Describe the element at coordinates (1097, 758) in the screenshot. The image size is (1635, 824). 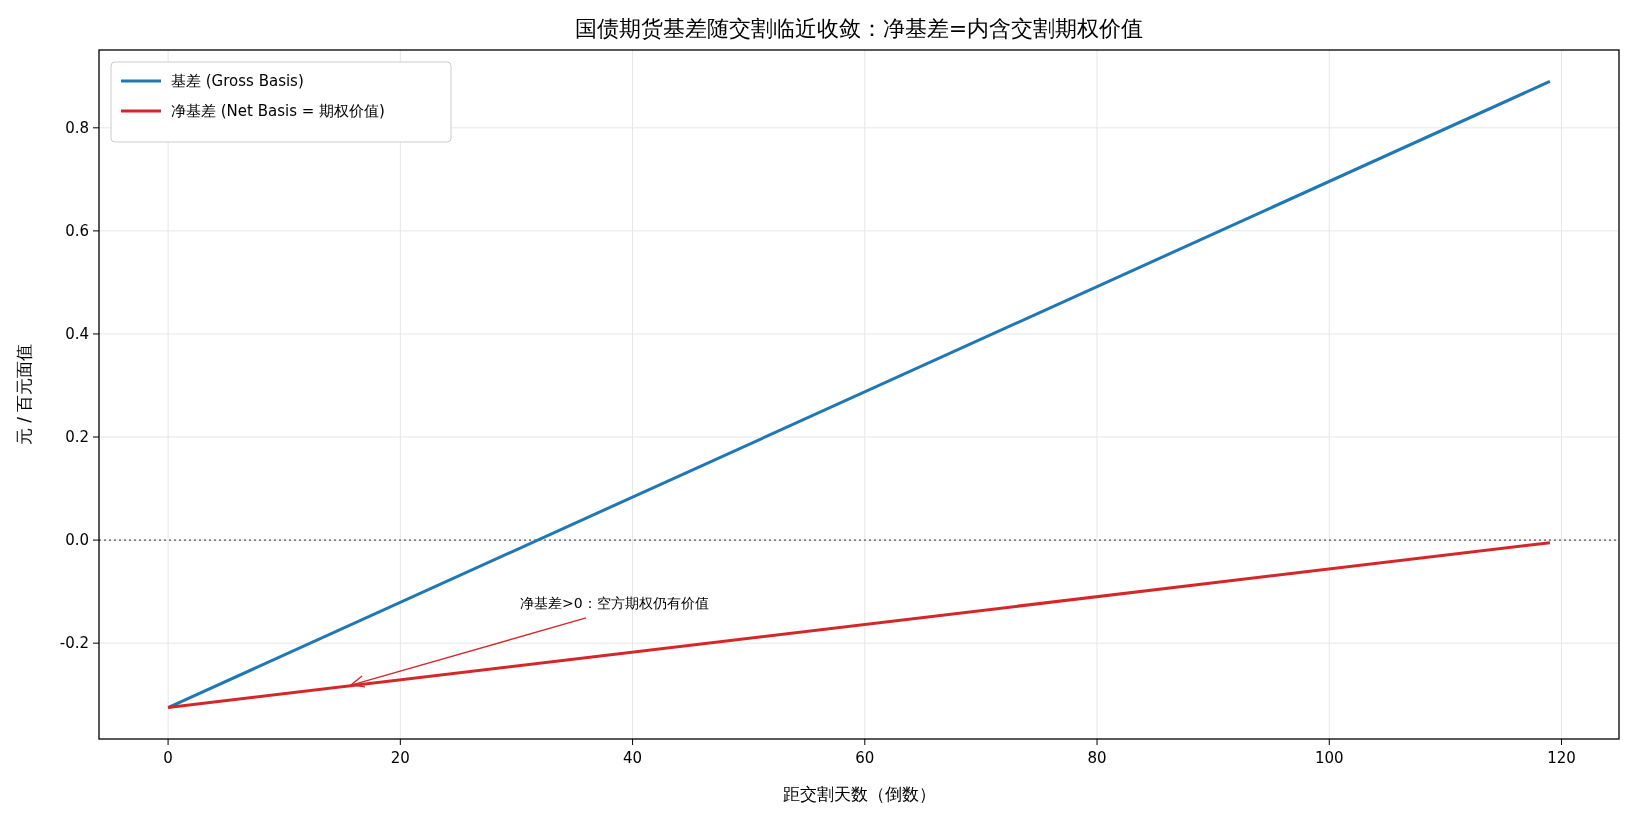
I see `x-tick-label: 80` at that location.